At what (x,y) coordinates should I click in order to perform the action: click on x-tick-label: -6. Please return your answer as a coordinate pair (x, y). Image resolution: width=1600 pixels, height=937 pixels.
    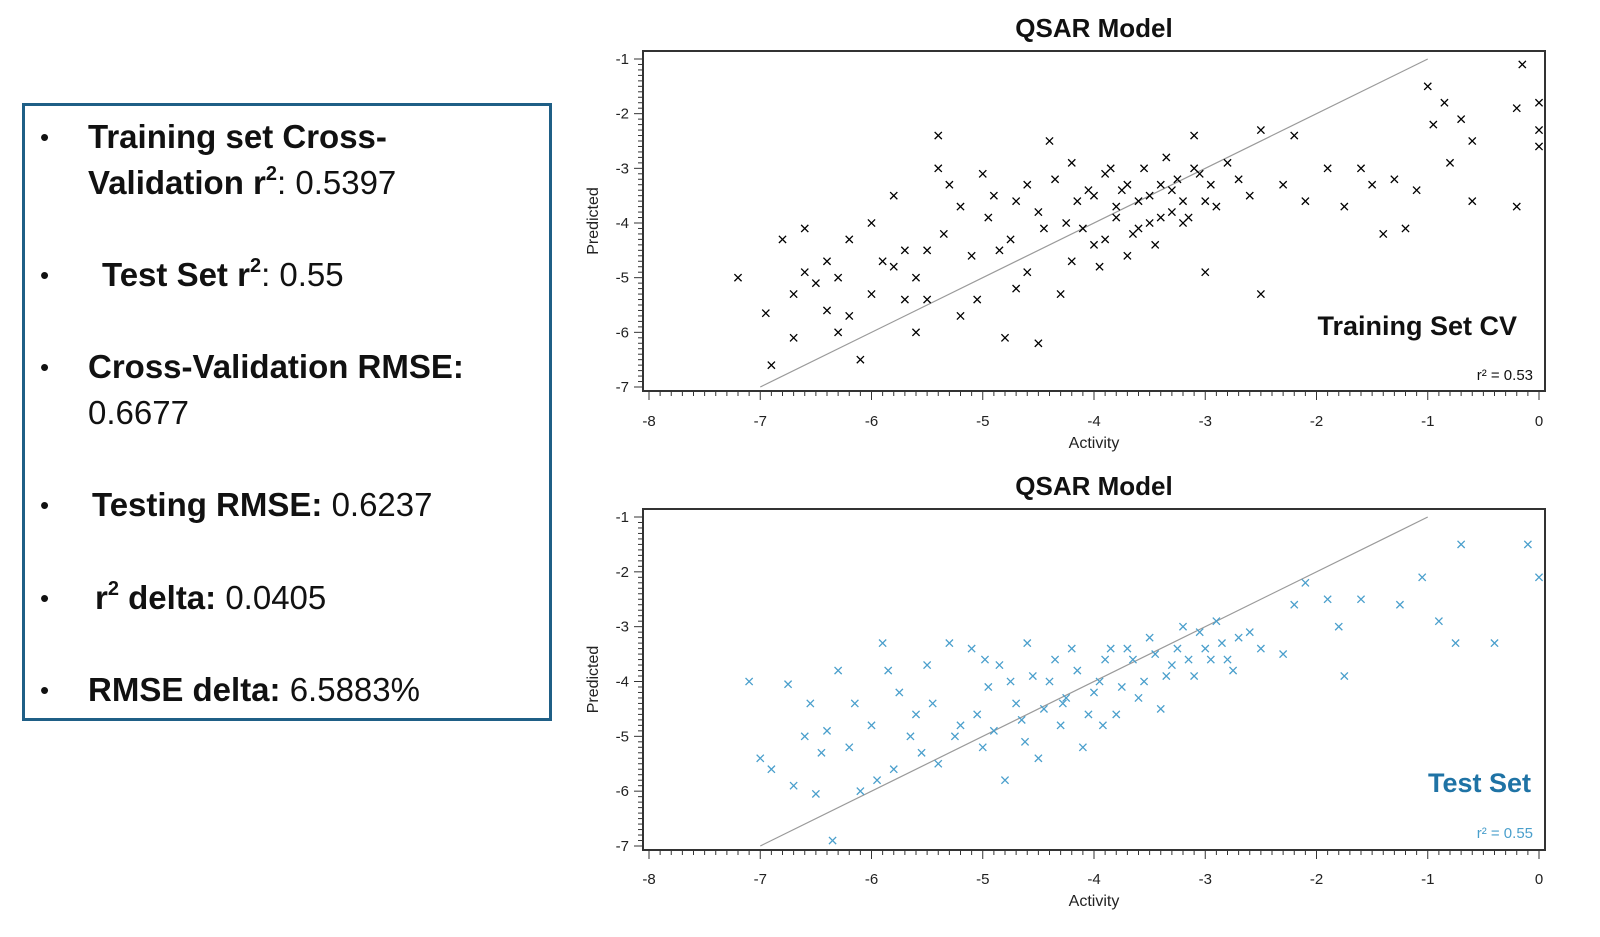
    Looking at the image, I should click on (871, 879).